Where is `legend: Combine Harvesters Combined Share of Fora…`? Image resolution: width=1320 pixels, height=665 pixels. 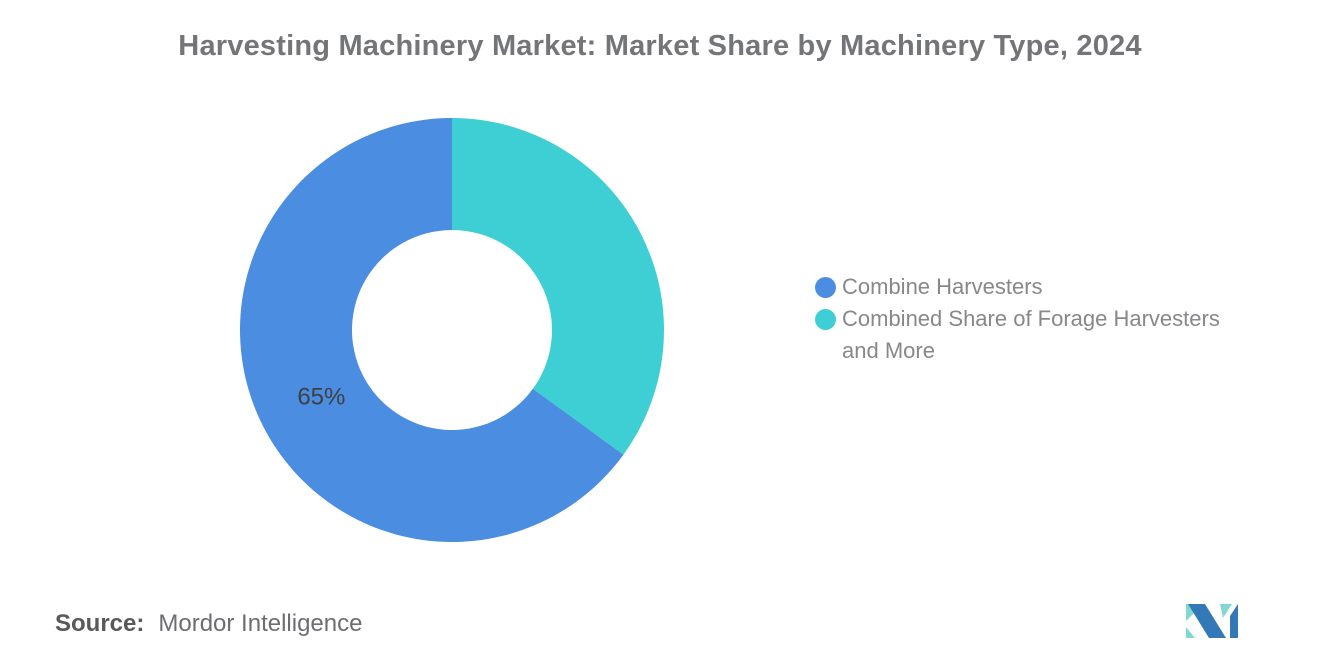 legend: Combine Harvesters Combined Share of Fora… is located at coordinates (1041, 319).